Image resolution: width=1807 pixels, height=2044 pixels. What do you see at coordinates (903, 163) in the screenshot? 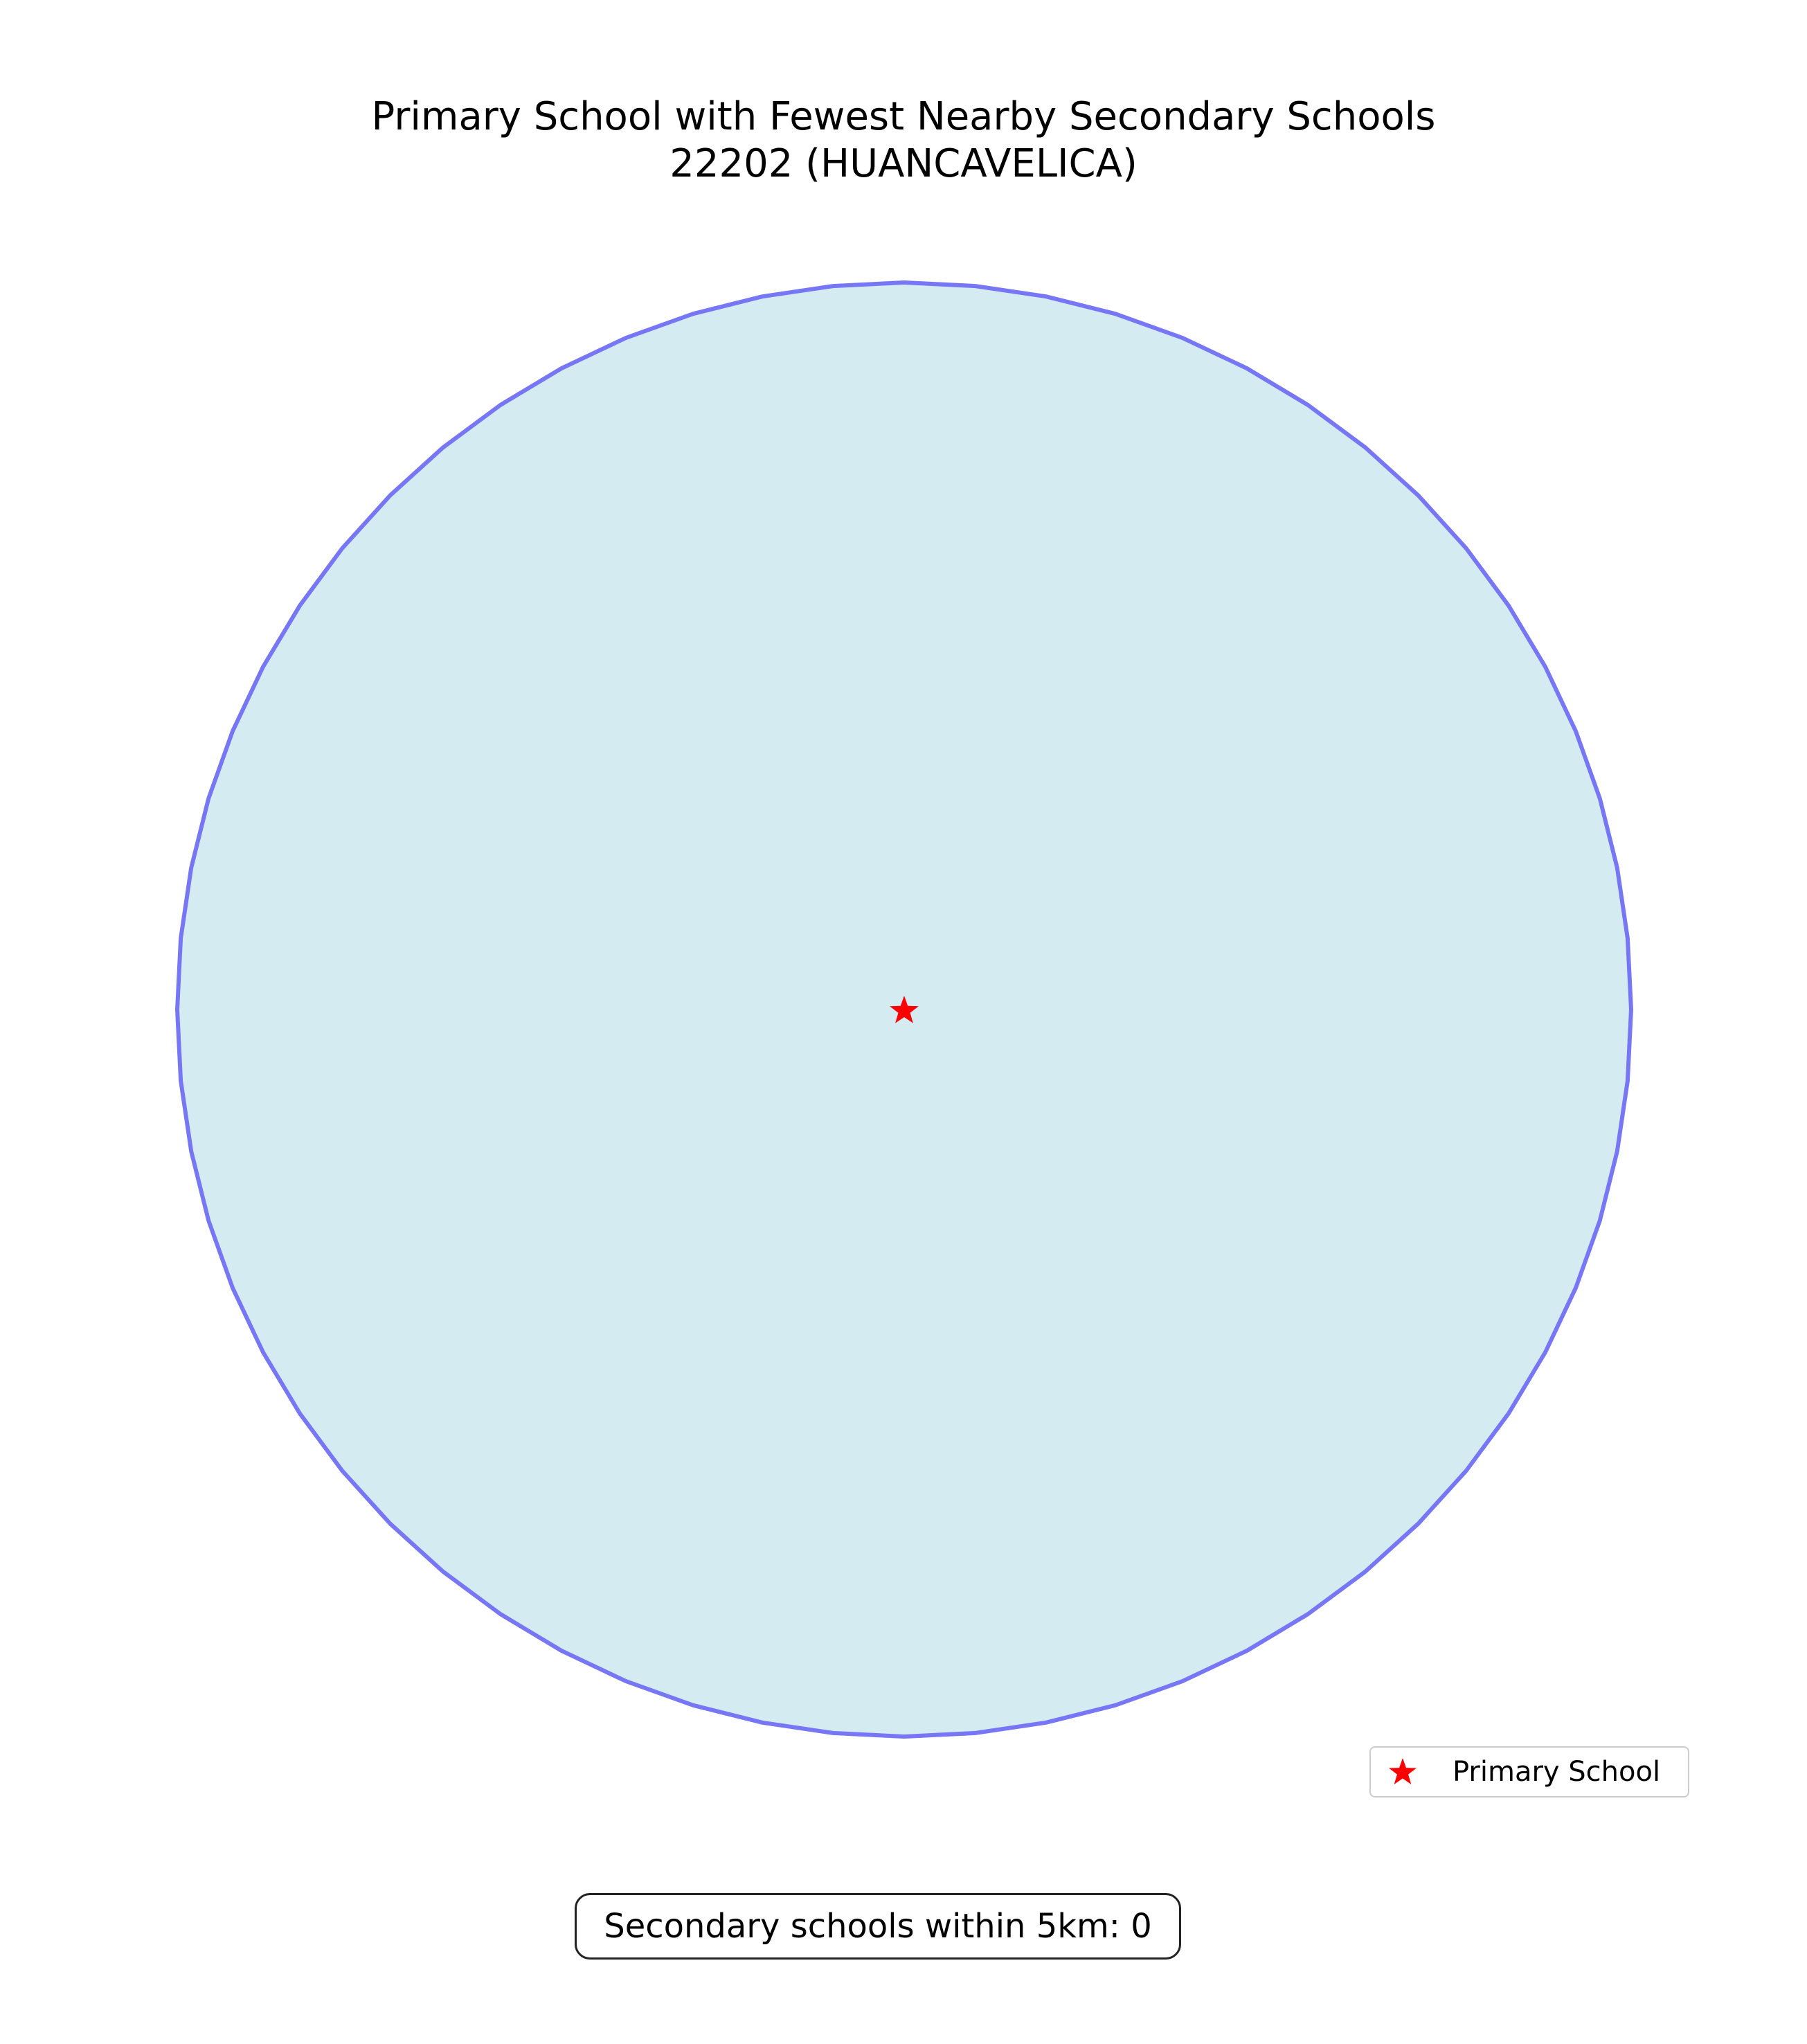
I see `map-title-line-2: 22202 (HUANCAVELICA)` at bounding box center [903, 163].